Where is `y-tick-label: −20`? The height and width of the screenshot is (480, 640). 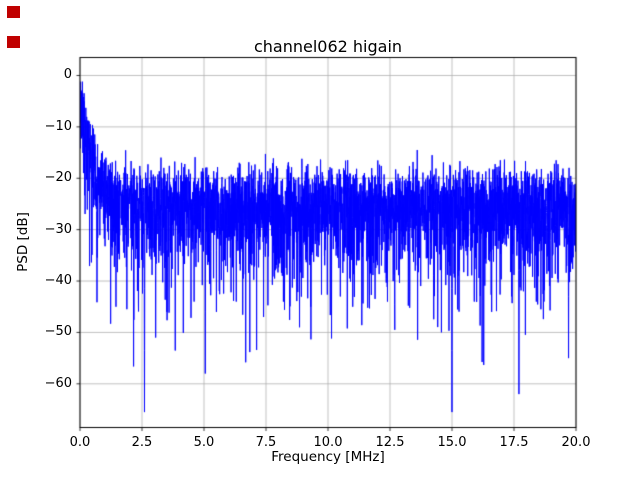
y-tick-label: −20 is located at coordinates (58, 178).